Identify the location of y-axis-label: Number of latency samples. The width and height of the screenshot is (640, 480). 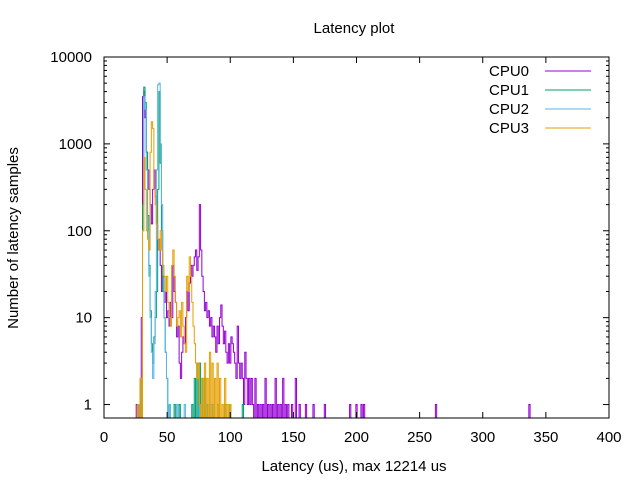
(13, 238).